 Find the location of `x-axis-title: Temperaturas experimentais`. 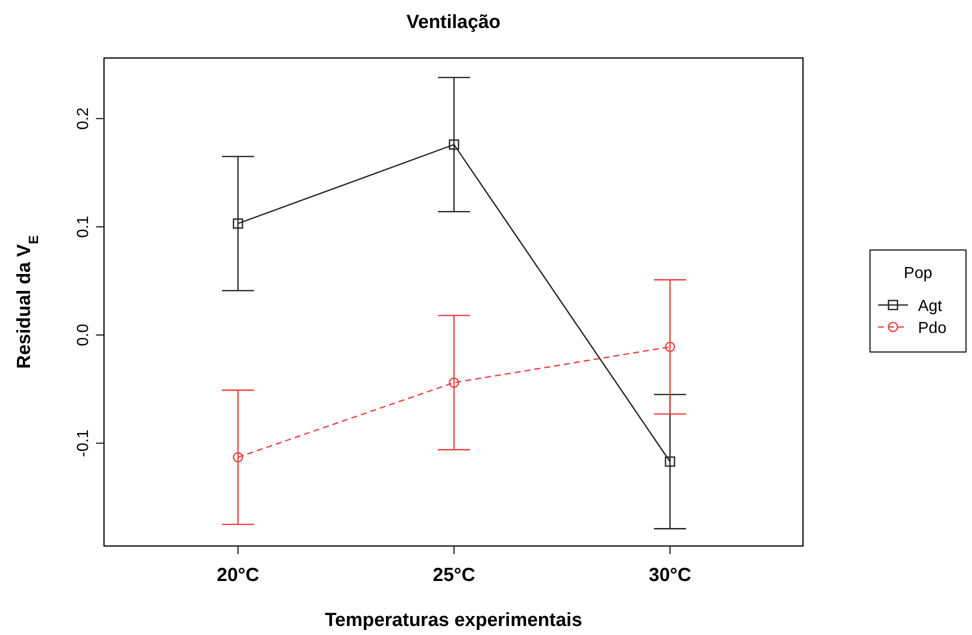

x-axis-title: Temperaturas experimentais is located at coordinates (453, 620).